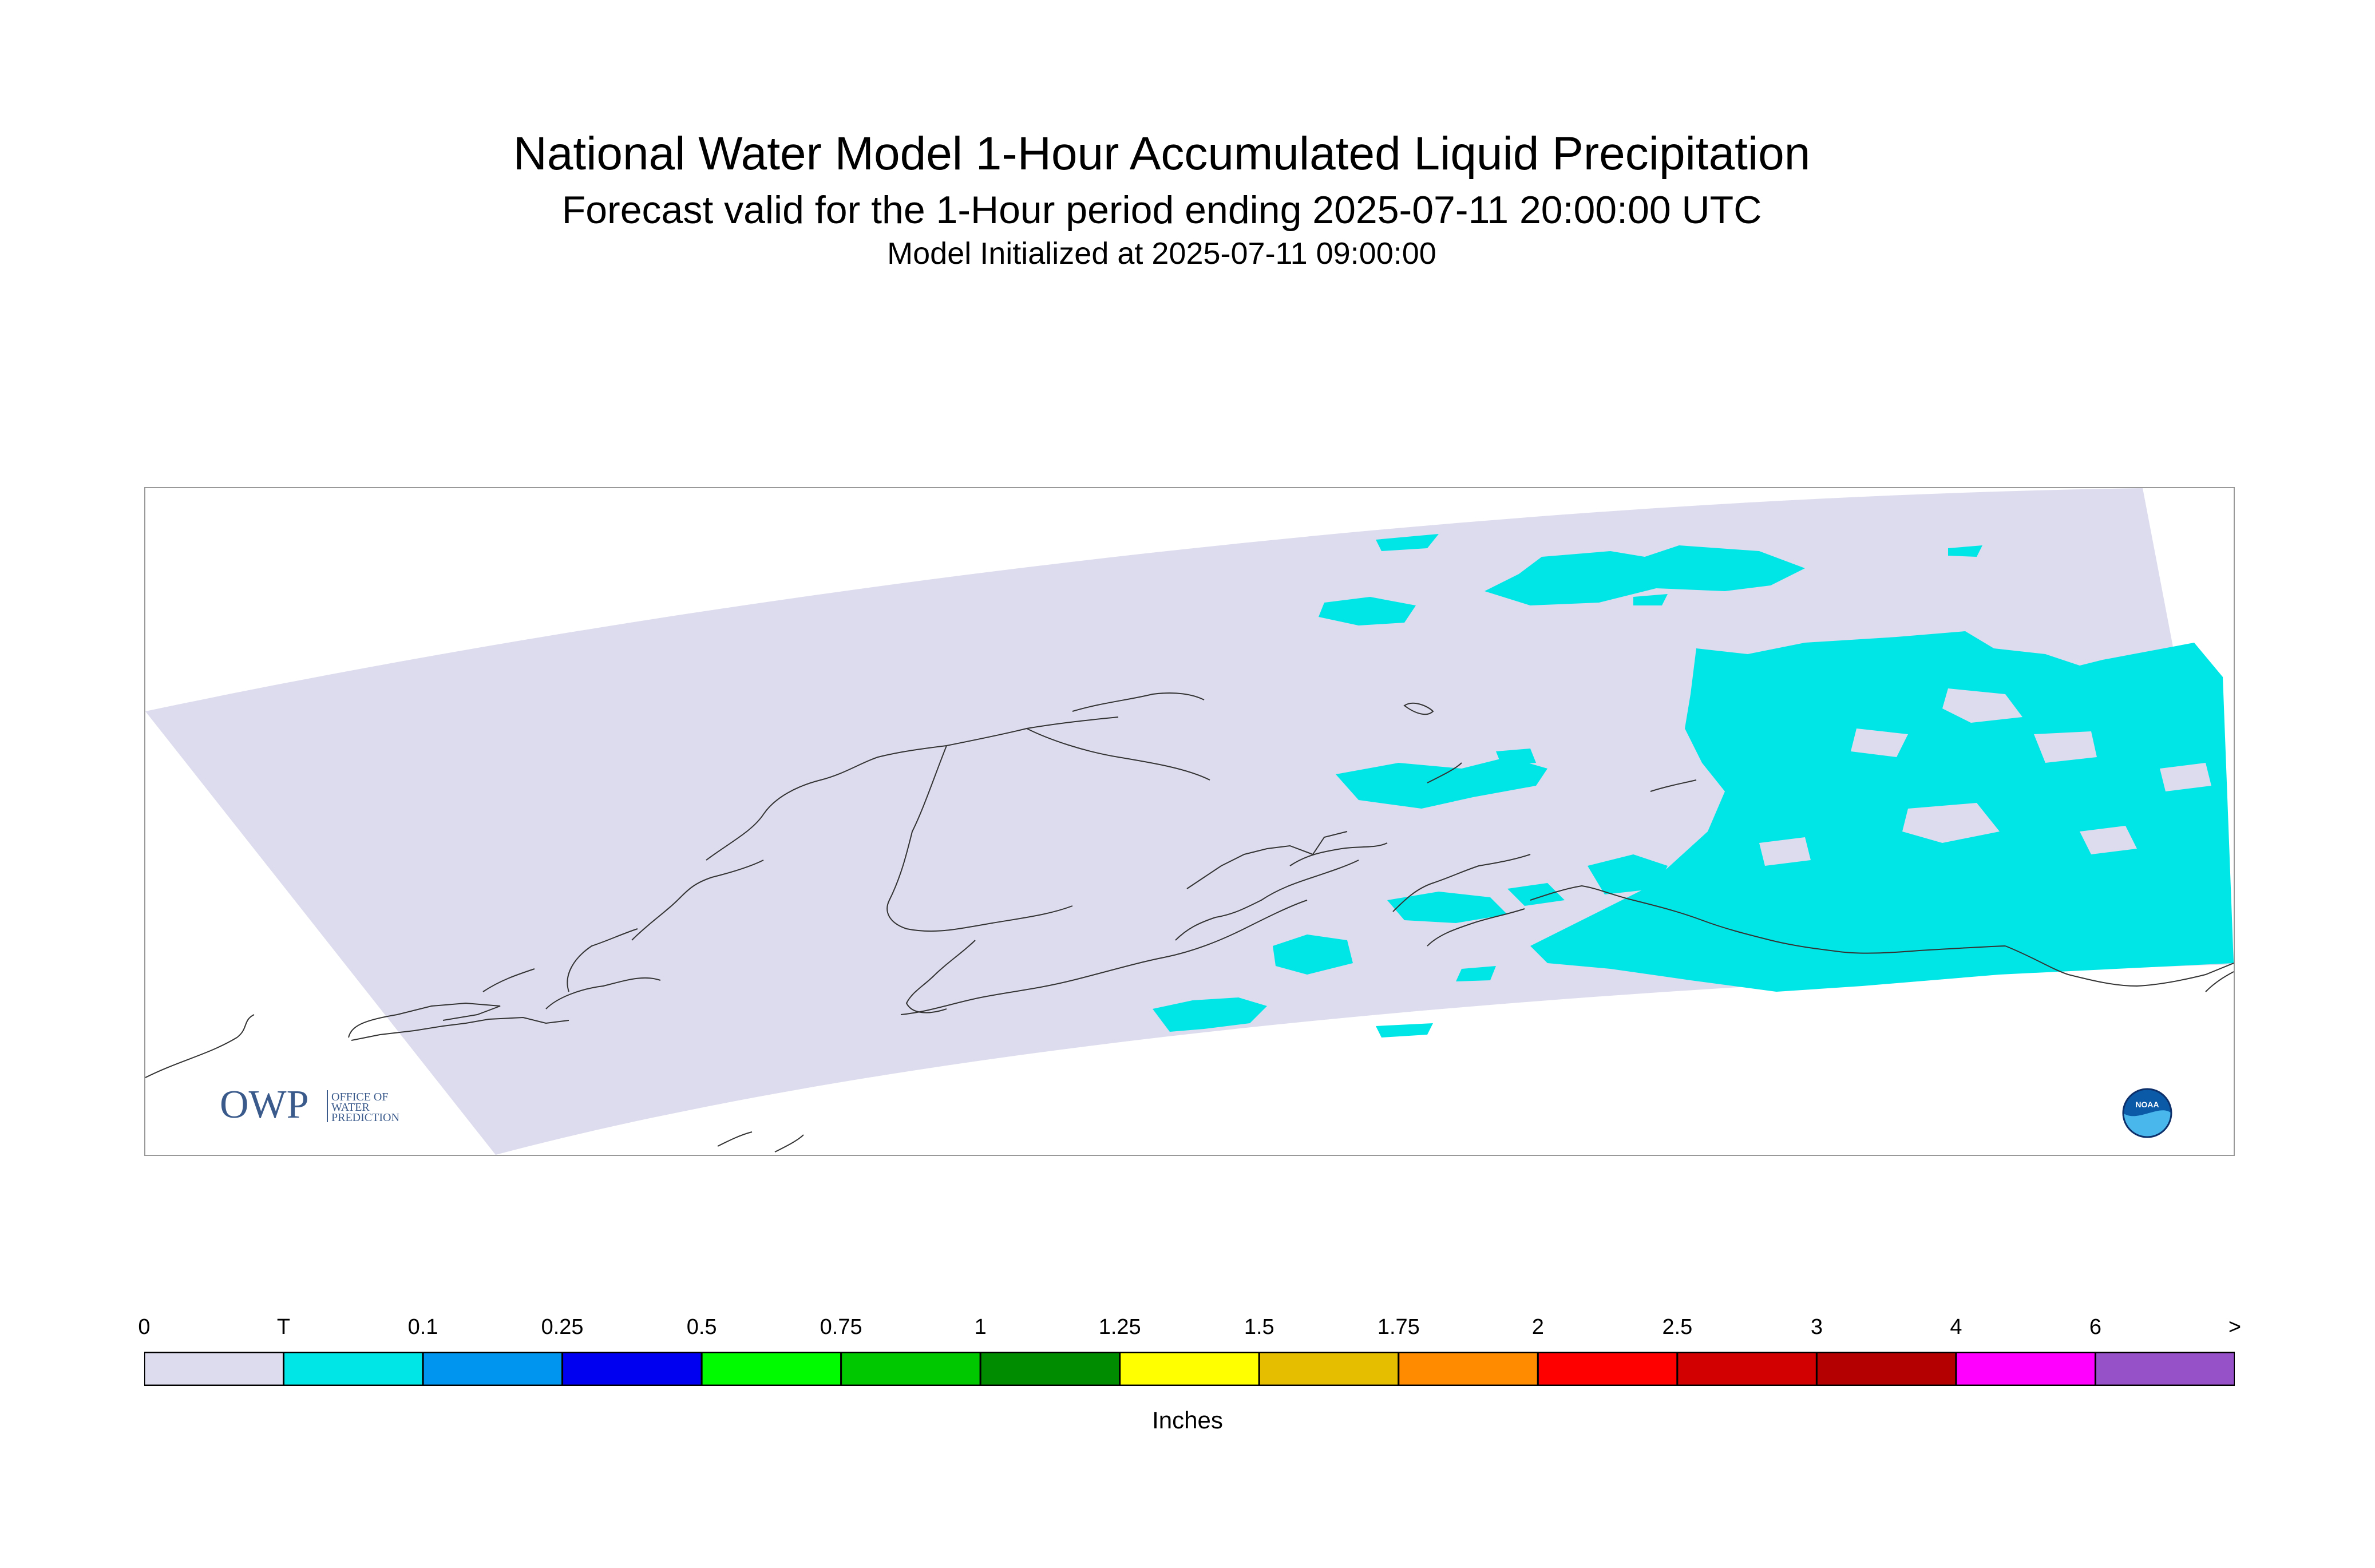  What do you see at coordinates (350, 1107) in the screenshot?
I see `owp-logo-line2: WATER` at bounding box center [350, 1107].